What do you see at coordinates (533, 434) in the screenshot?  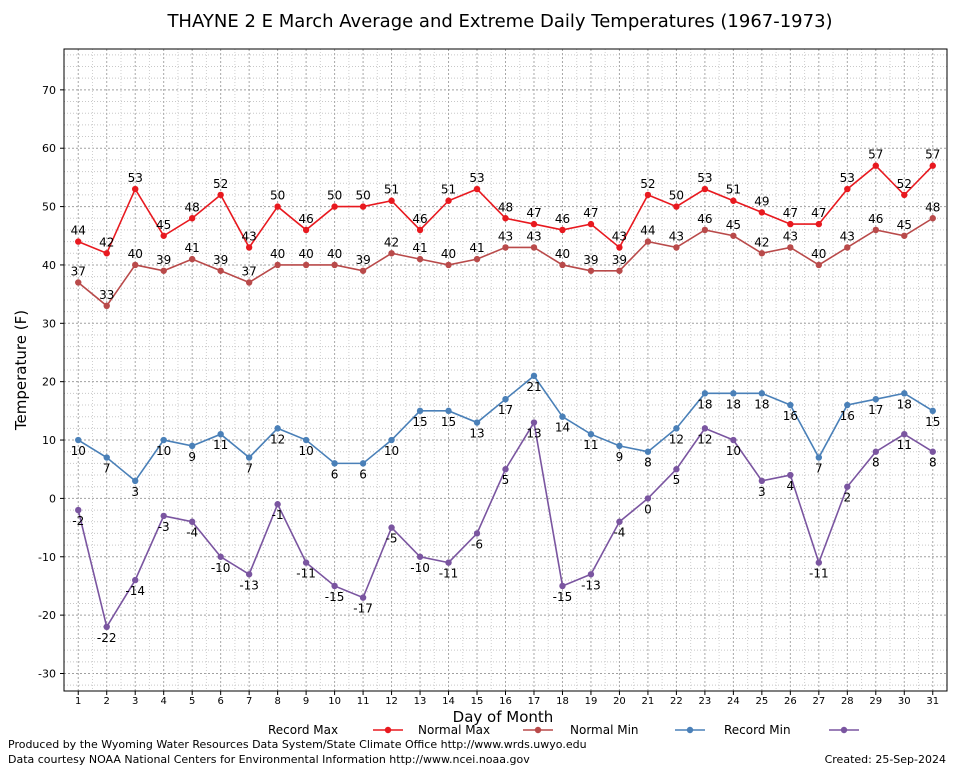 I see `data-label: 13` at bounding box center [533, 434].